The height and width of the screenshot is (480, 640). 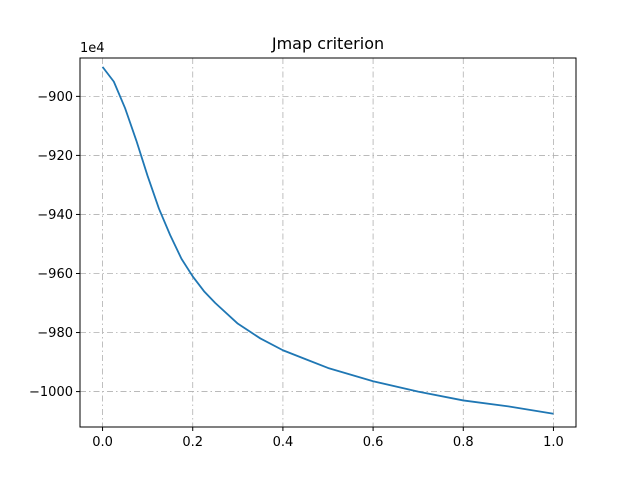 What do you see at coordinates (55, 333) in the screenshot?
I see `y-tick-label: −980` at bounding box center [55, 333].